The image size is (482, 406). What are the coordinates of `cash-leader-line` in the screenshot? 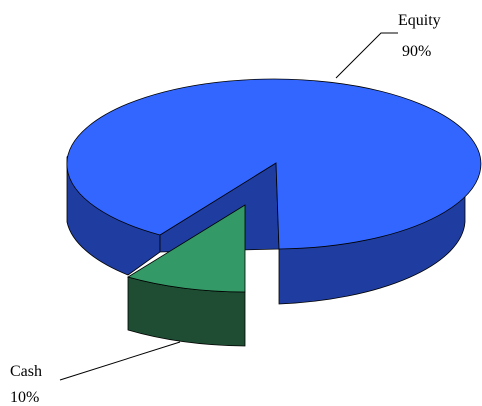 It's located at (120, 361).